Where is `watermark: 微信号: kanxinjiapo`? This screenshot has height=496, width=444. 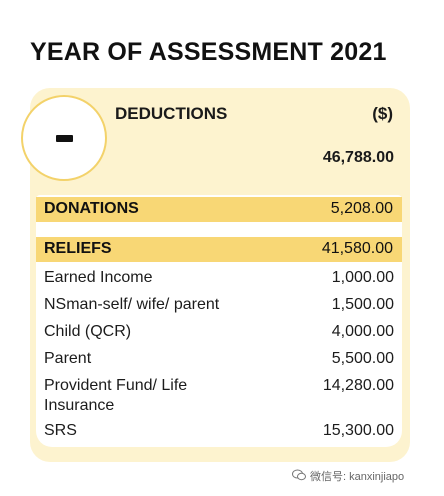 watermark: 微信号: kanxinjiapo is located at coordinates (357, 477).